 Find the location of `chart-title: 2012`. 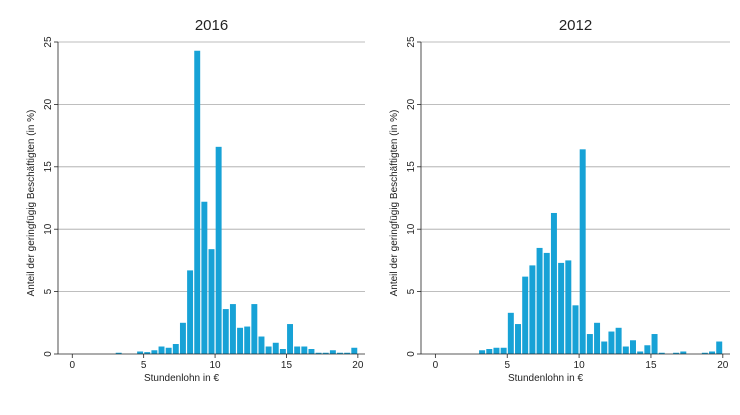

chart-title: 2012 is located at coordinates (575, 25).